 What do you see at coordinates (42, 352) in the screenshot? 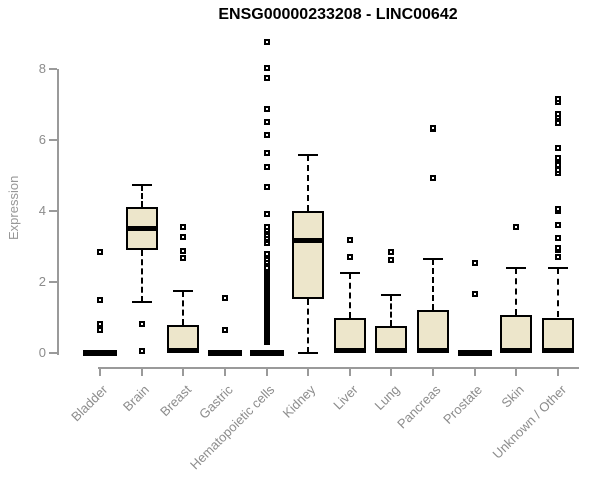
I see `y-tick-label: 0` at bounding box center [42, 352].